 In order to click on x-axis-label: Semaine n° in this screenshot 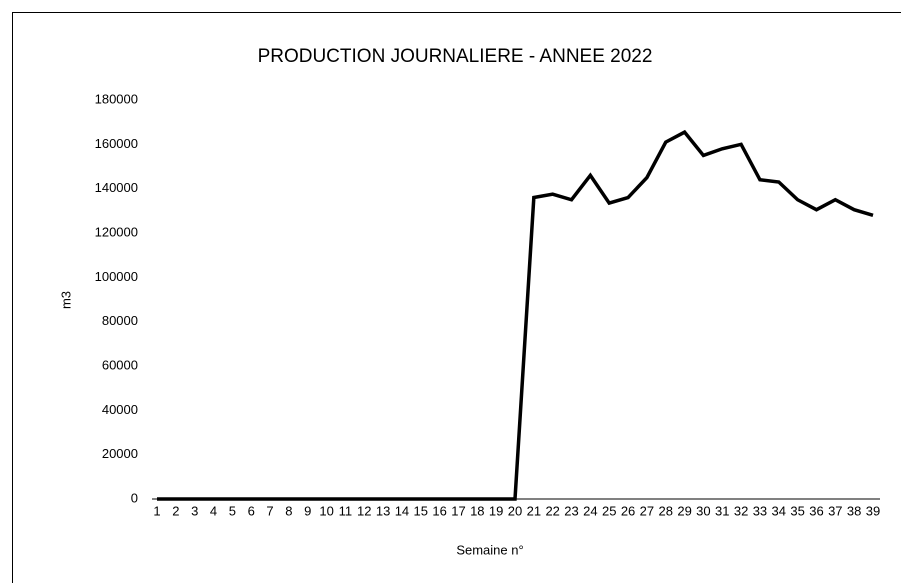, I will do `click(489, 549)`.